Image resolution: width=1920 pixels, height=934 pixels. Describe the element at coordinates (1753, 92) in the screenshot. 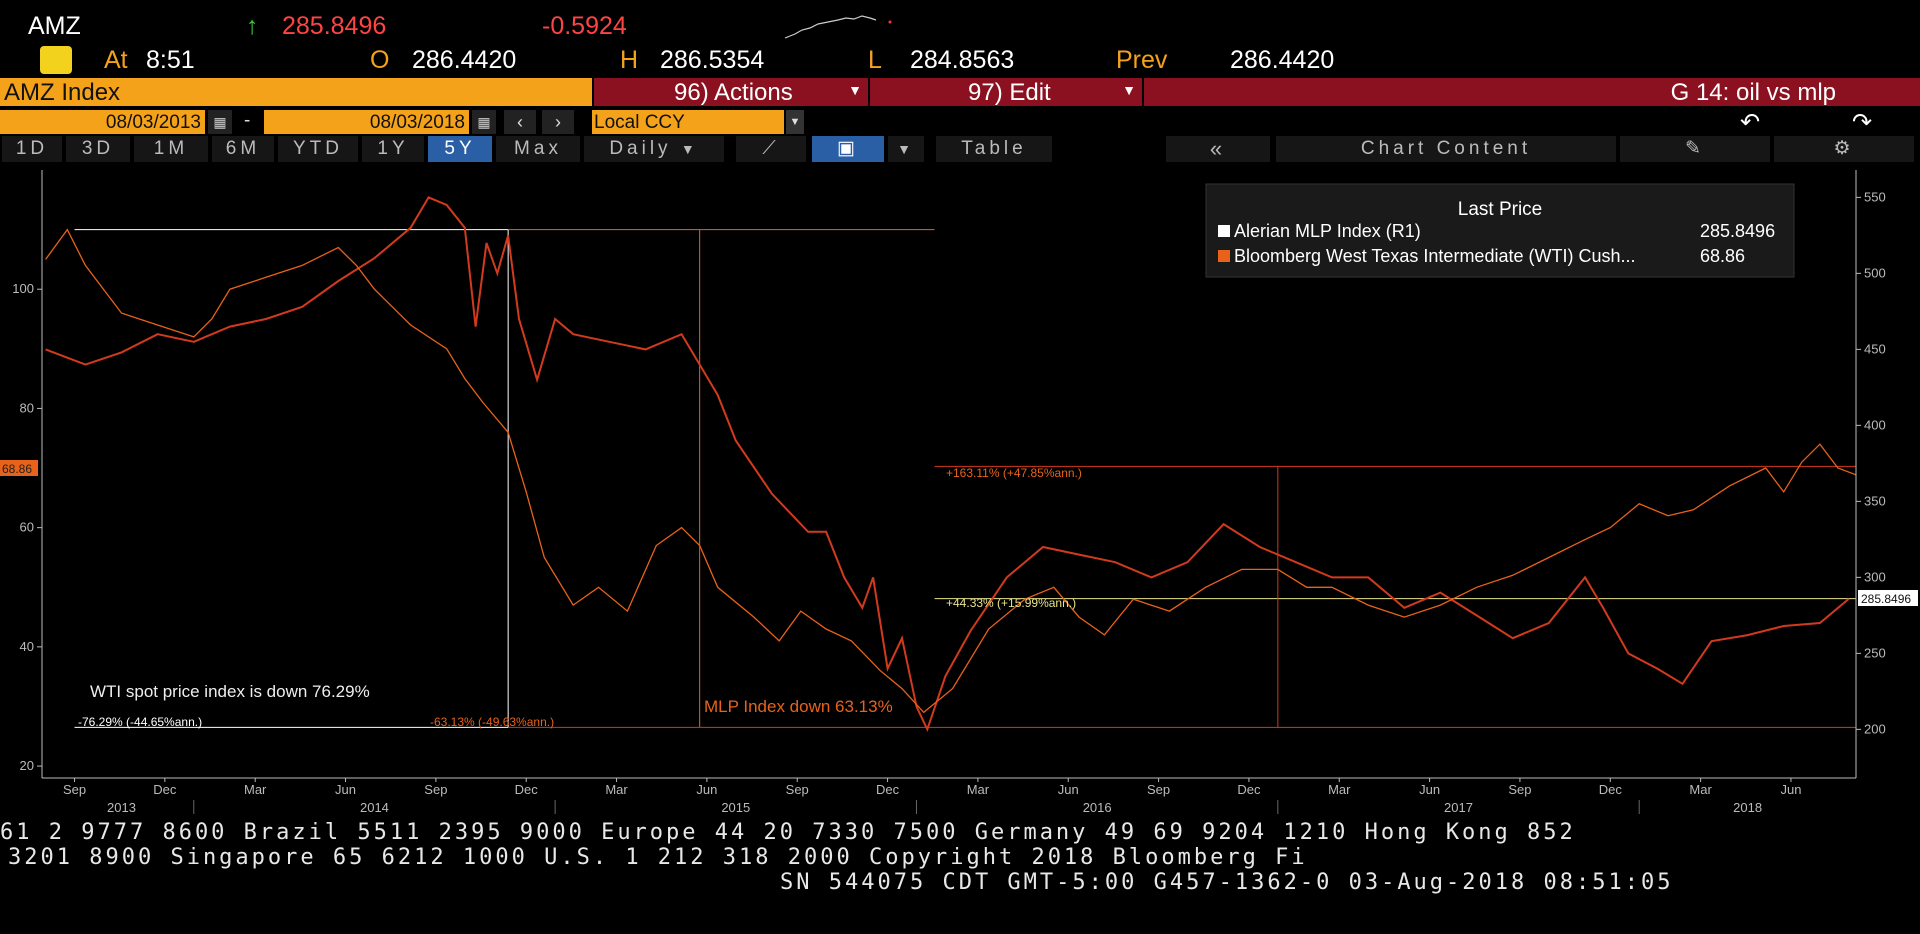

I see `chart-name: G 14: oil vs mlp` at that location.